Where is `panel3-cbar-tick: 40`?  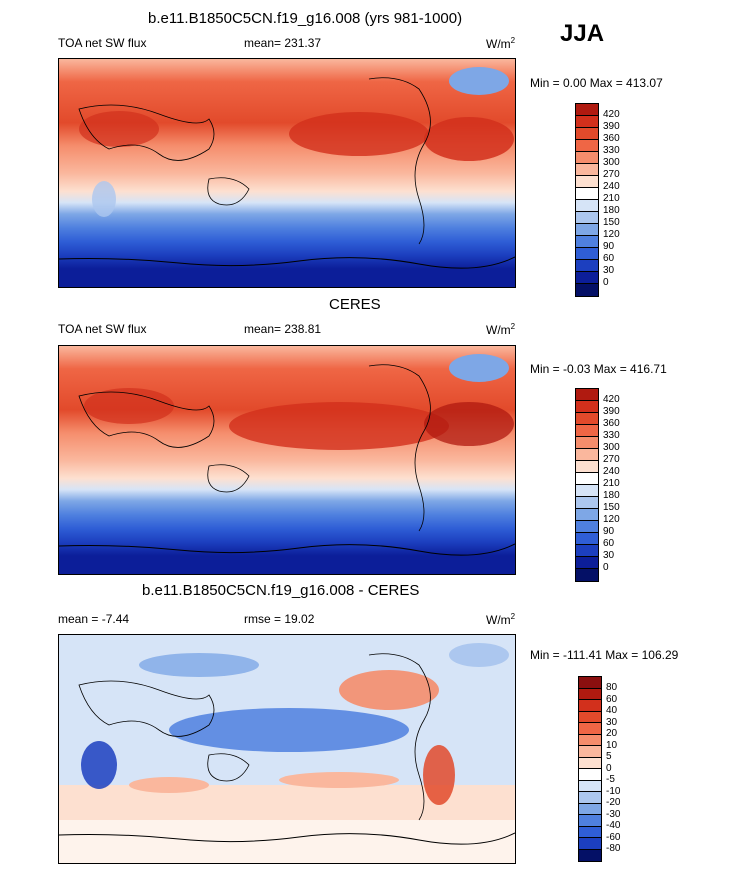
panel3-cbar-tick: 40 is located at coordinates (612, 710).